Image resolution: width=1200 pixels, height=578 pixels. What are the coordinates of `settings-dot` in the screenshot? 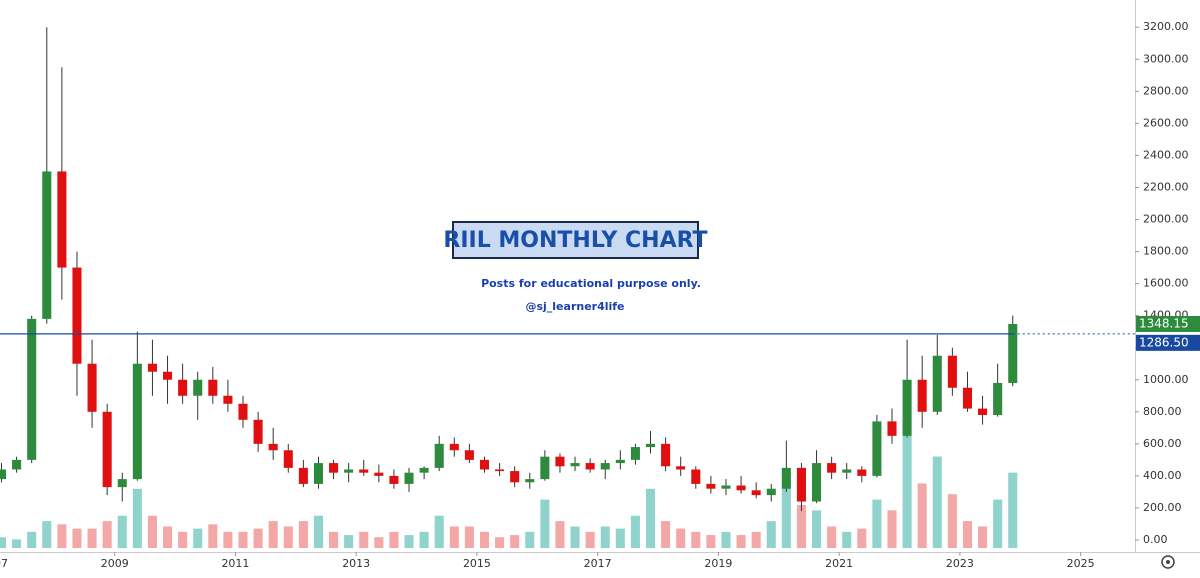 It's located at (1168, 562).